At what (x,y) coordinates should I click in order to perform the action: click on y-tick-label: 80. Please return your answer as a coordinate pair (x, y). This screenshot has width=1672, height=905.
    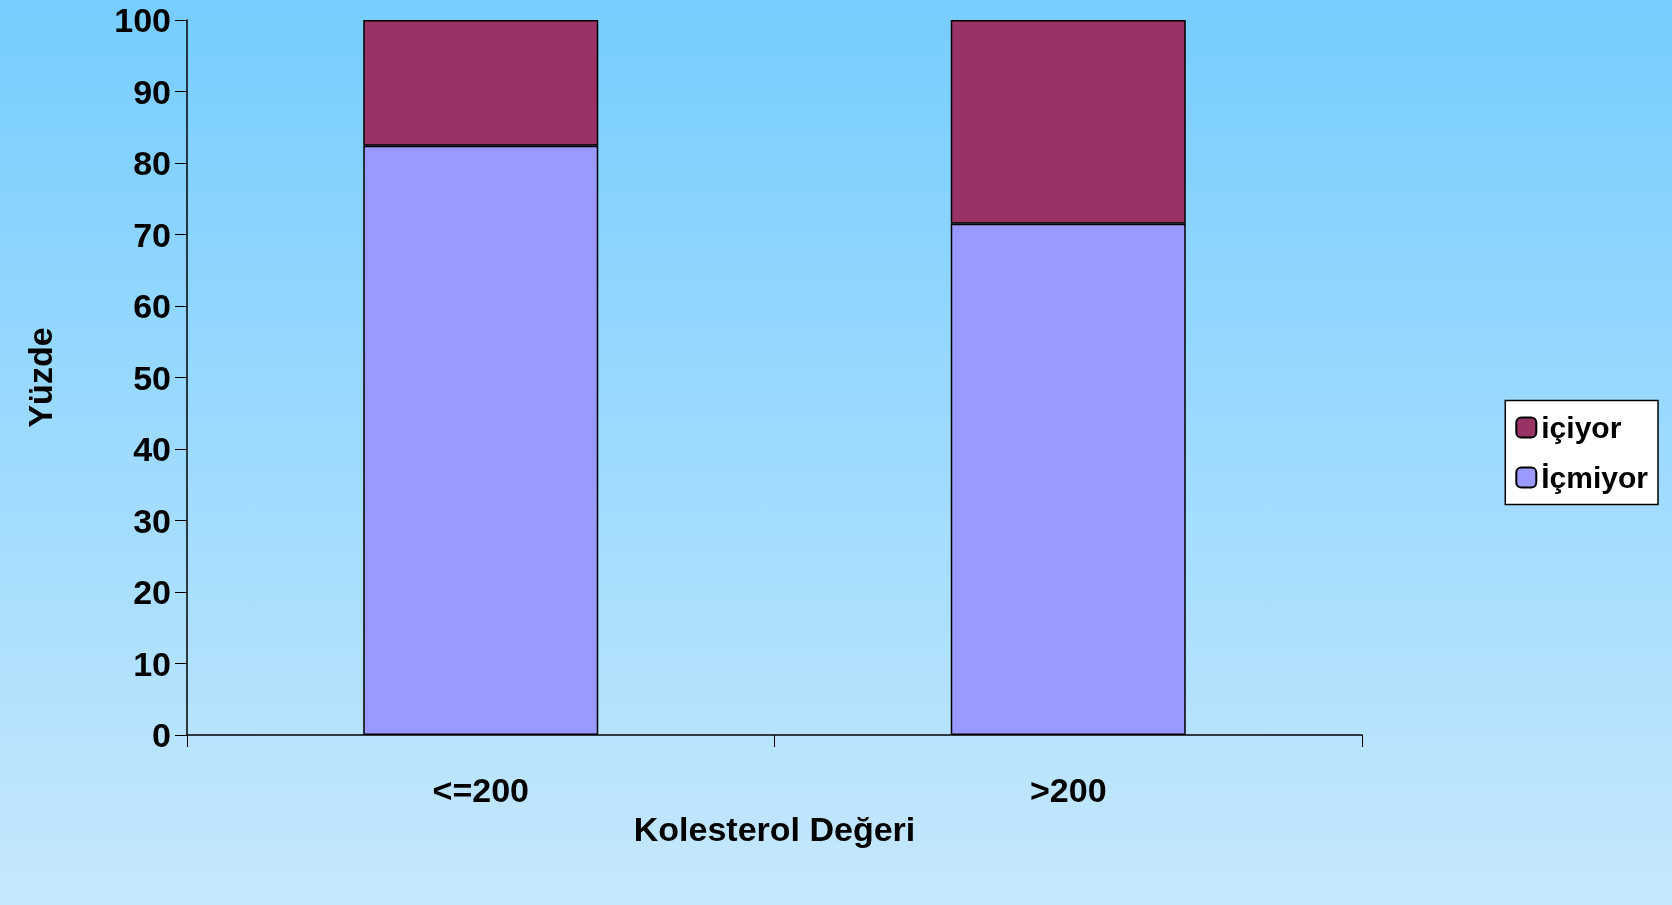
    Looking at the image, I should click on (152, 163).